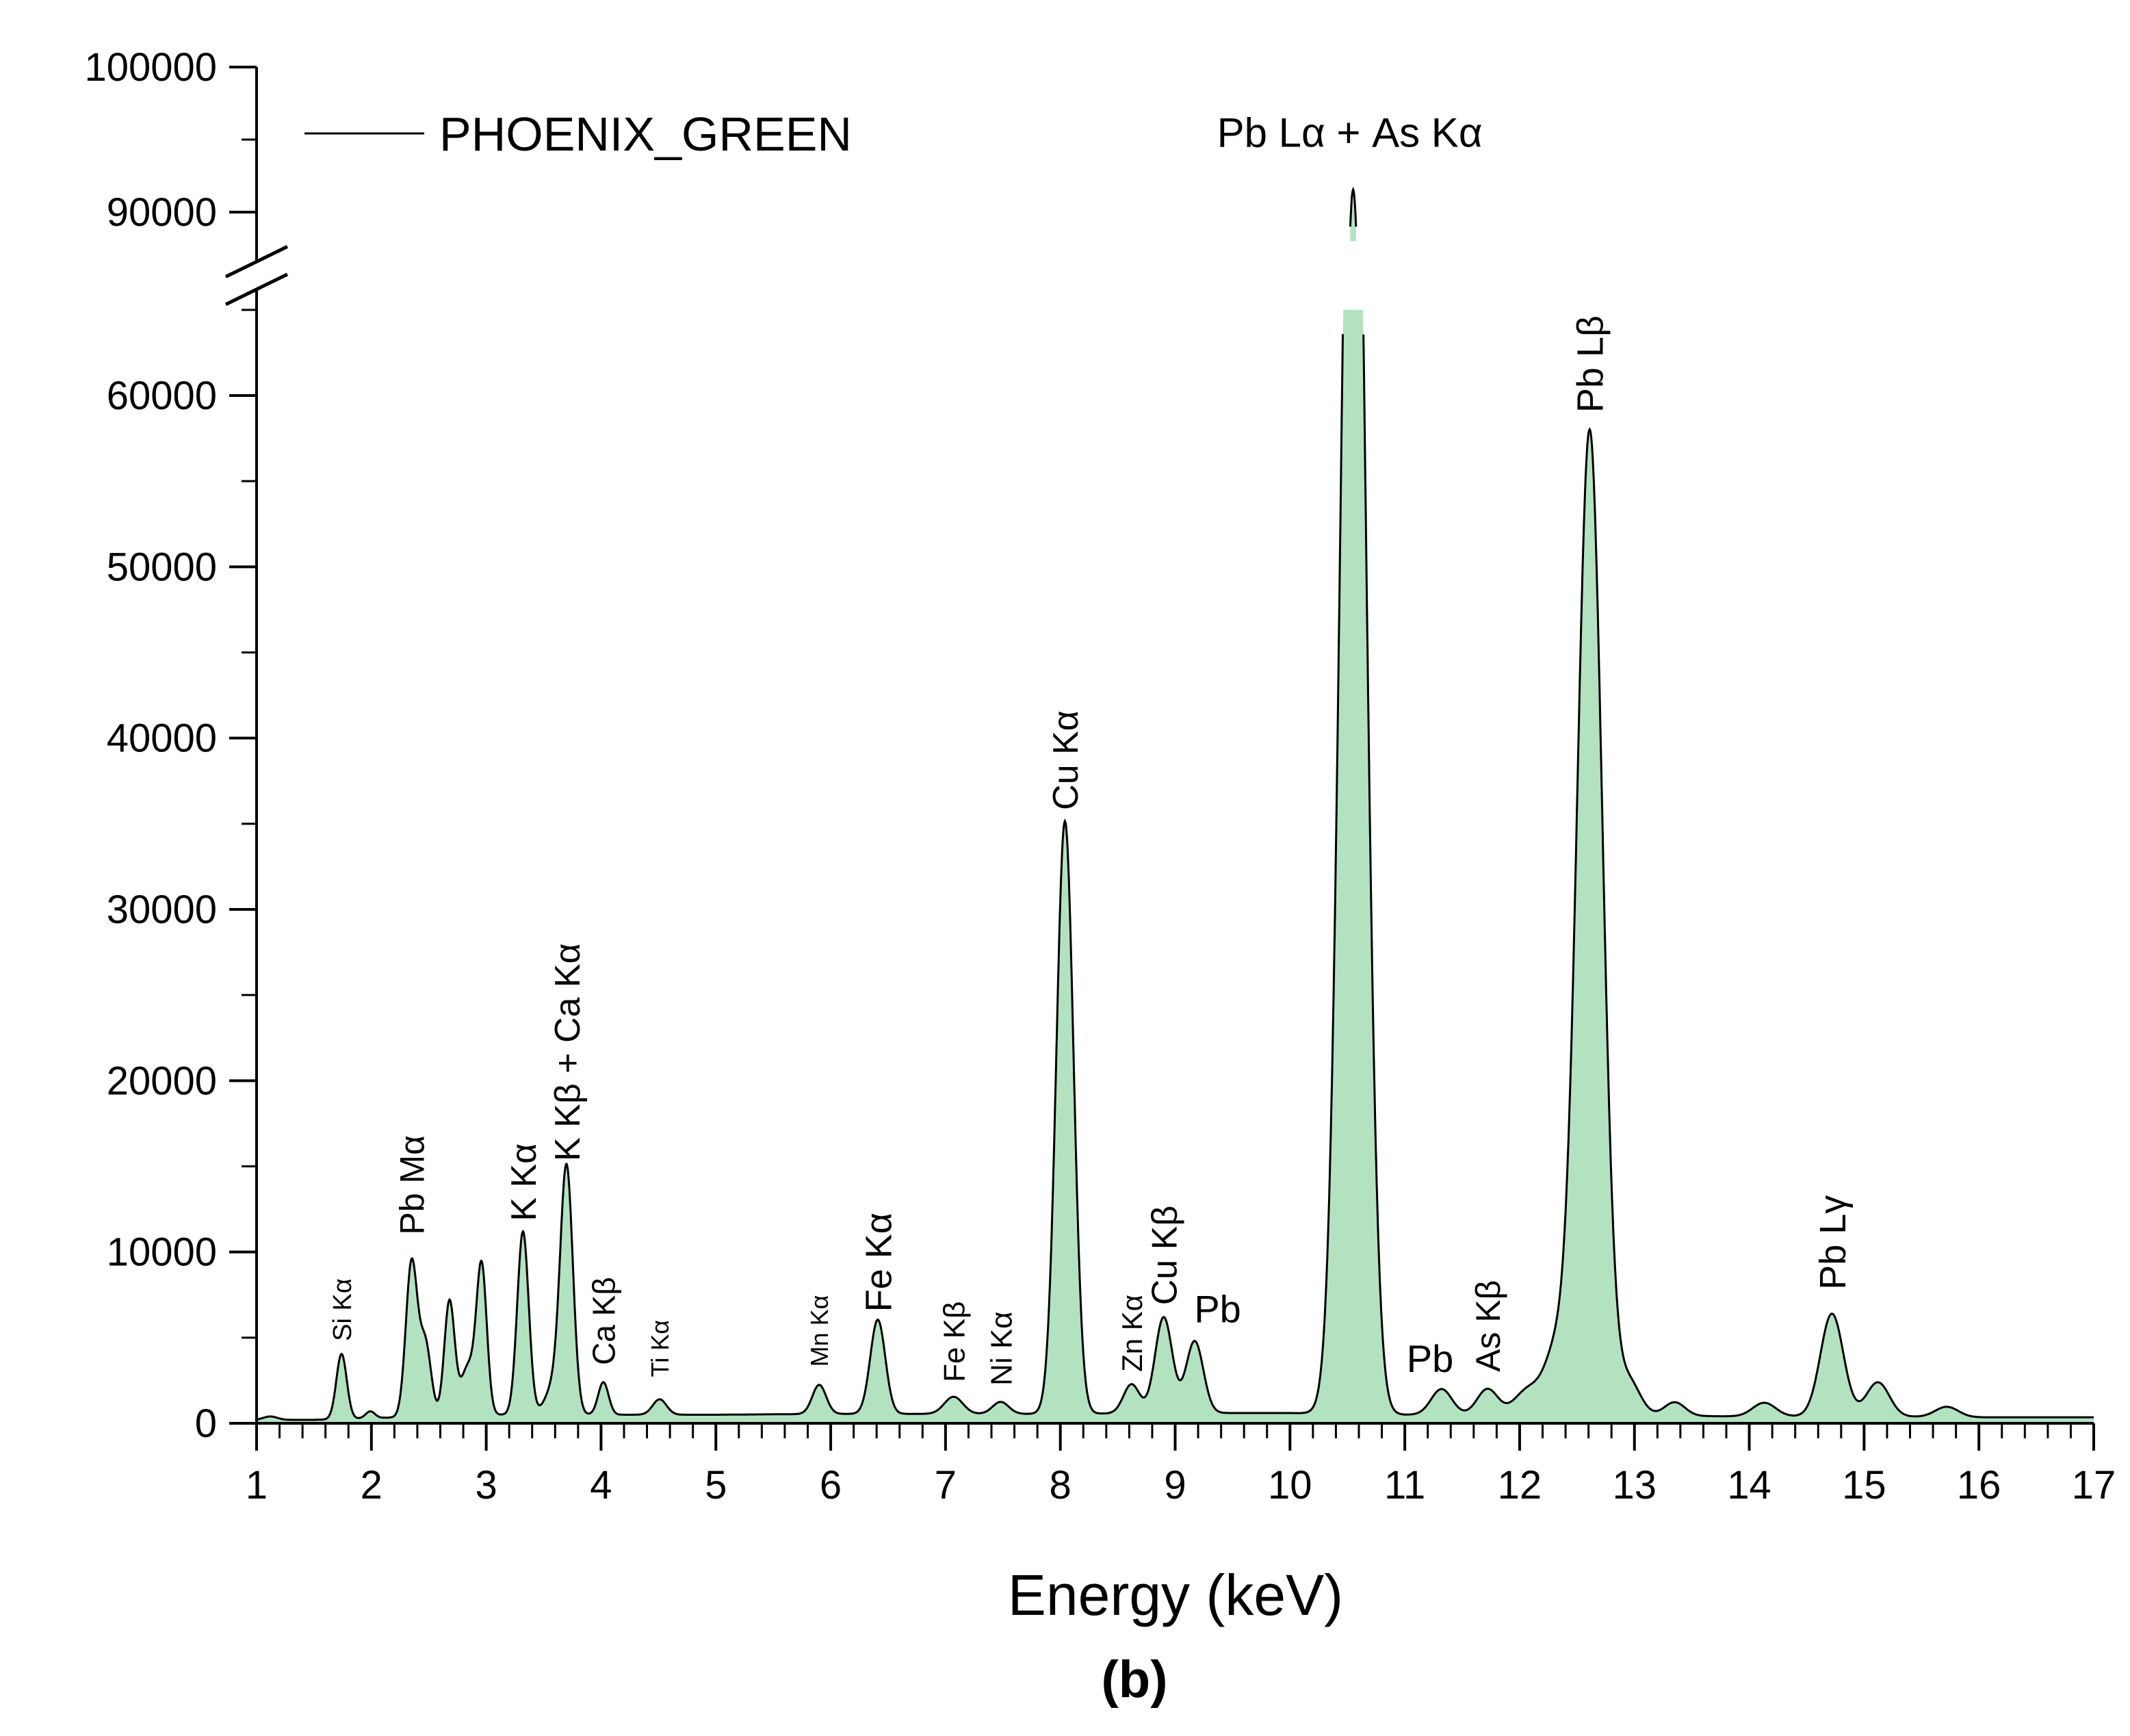  Describe the element at coordinates (1864, 1485) in the screenshot. I see `x-tick-label: 15` at that location.